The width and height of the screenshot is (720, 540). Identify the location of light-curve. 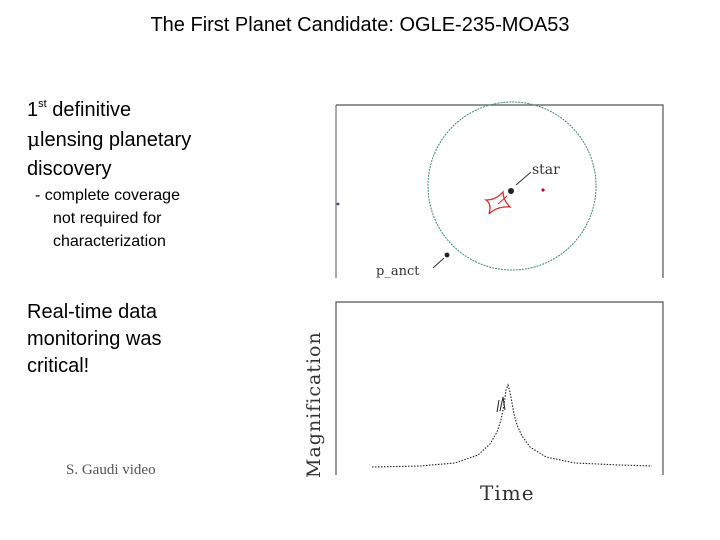
(512, 425).